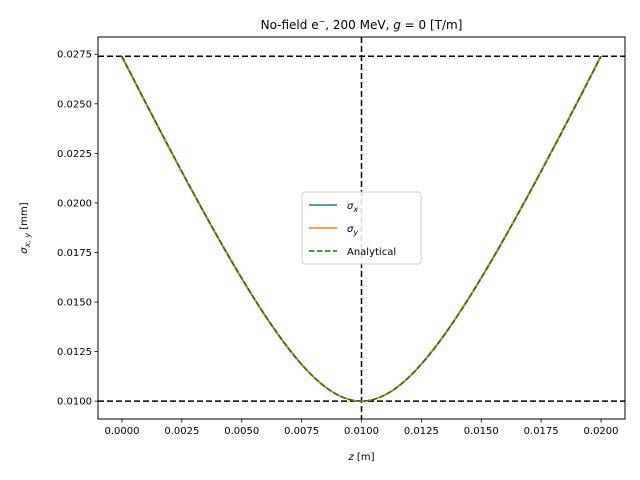 This screenshot has height=480, width=640. I want to click on y-tick-label: 0.0125, so click(74, 352).